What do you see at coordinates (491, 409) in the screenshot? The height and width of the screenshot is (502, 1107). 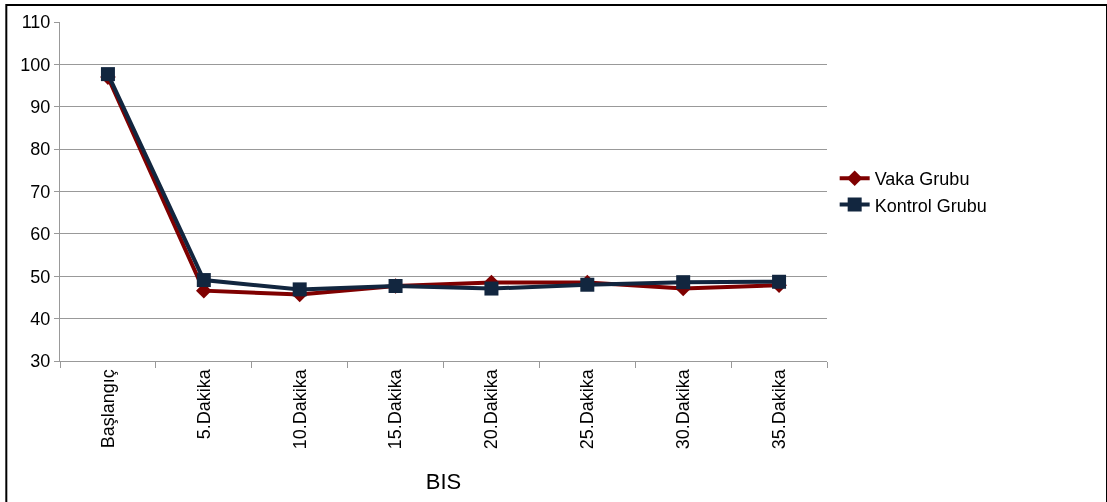 I see `x-tick-label: 20.Dakika` at bounding box center [491, 409].